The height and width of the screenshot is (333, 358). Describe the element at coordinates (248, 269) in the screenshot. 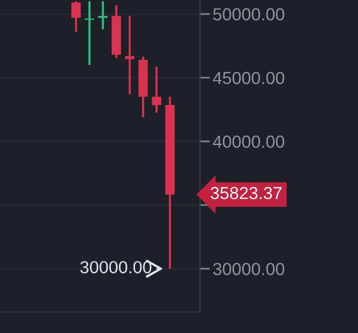

I see `y-tick-label: 30000.00` at that location.